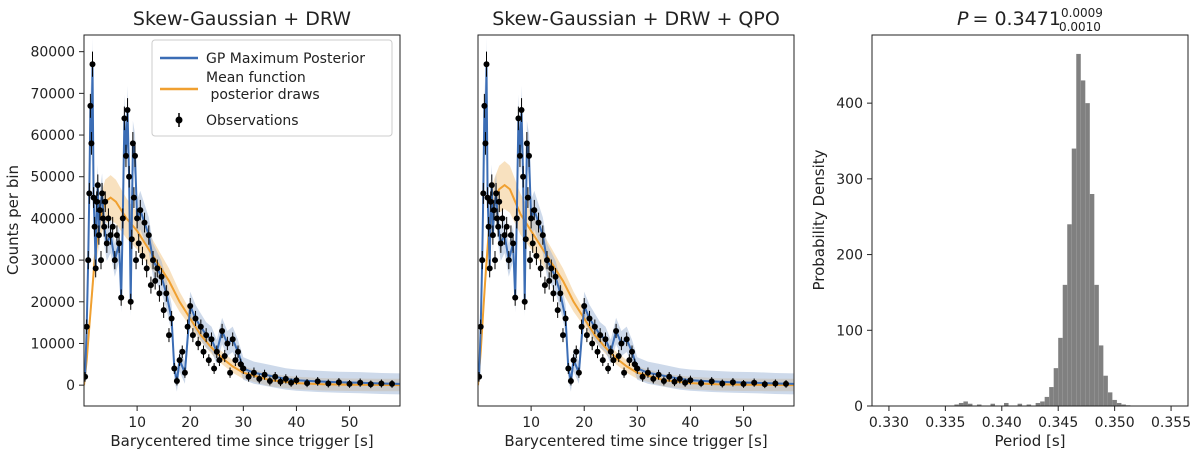 The width and height of the screenshot is (1200, 461). What do you see at coordinates (243, 423) in the screenshot?
I see `x-tick-label: 30` at bounding box center [243, 423].